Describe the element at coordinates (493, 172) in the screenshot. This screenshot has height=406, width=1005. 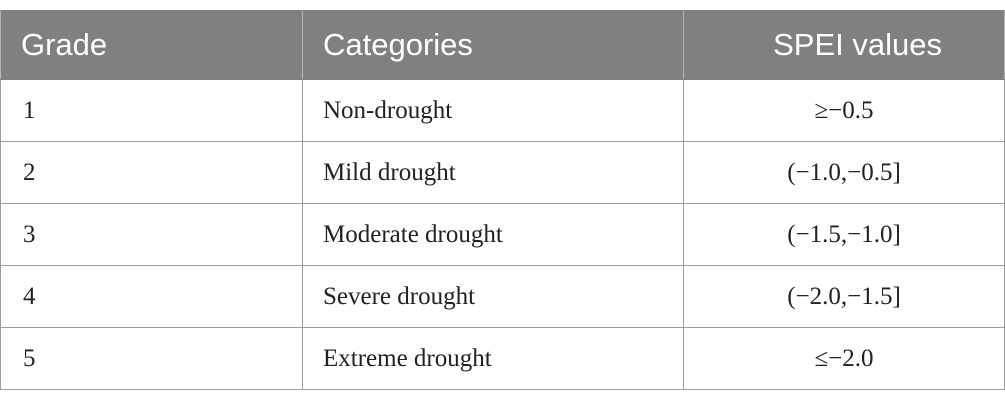
I see `category-cell: Mild drought` at that location.